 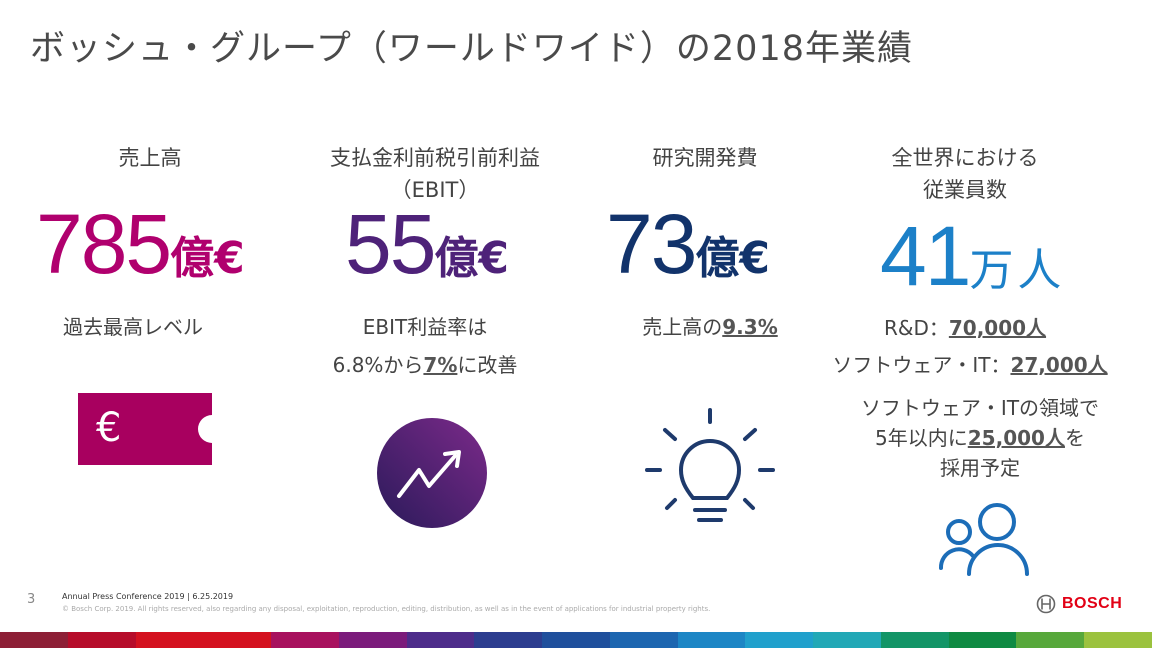 What do you see at coordinates (925, 256) in the screenshot?
I see `employees-number: 41` at bounding box center [925, 256].